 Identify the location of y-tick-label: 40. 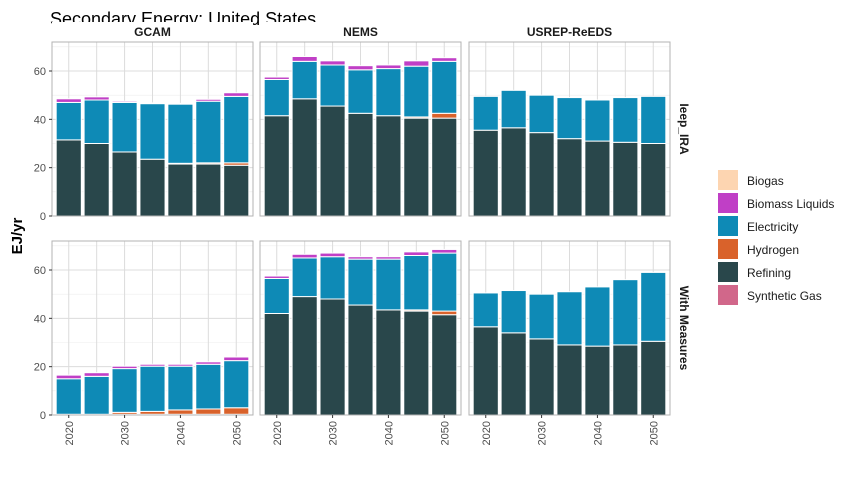
(40, 120).